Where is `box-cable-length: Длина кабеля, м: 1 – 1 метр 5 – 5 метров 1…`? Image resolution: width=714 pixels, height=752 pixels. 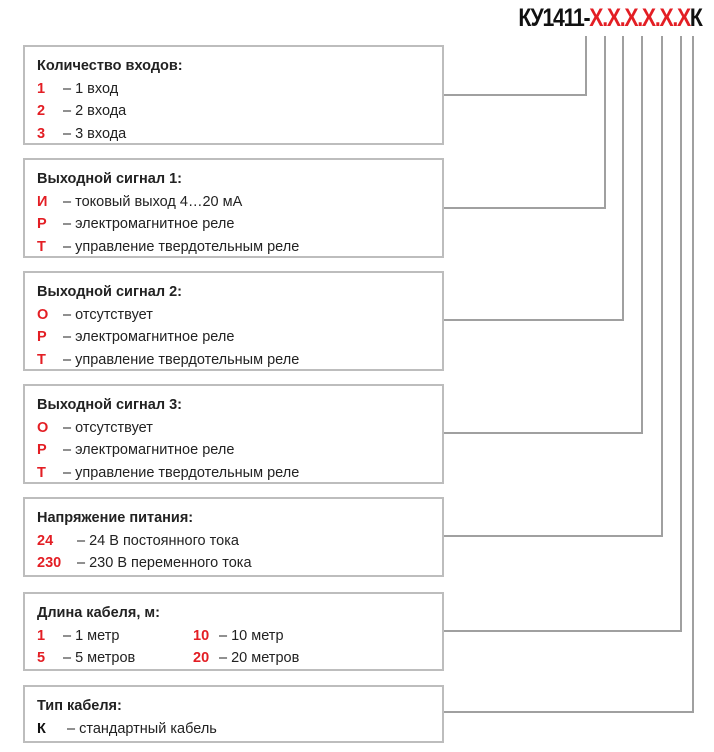 box-cable-length: Длина кабеля, м: 1 – 1 метр 5 – 5 метров 1… is located at coordinates (233, 631).